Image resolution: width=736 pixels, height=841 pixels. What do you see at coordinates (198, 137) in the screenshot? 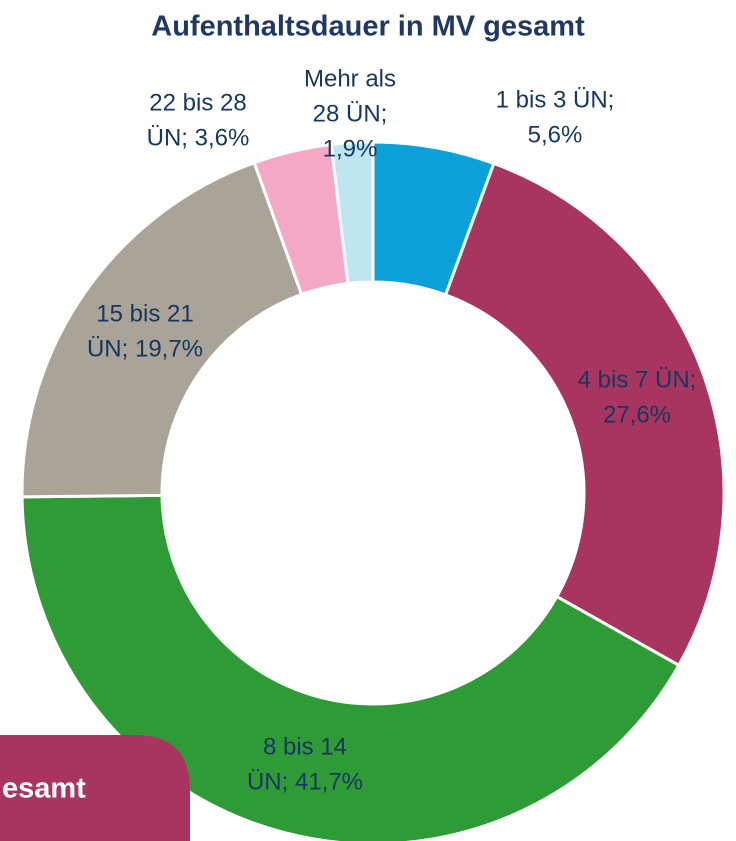
I see `data-label: ÜN; 3,6%` at bounding box center [198, 137].